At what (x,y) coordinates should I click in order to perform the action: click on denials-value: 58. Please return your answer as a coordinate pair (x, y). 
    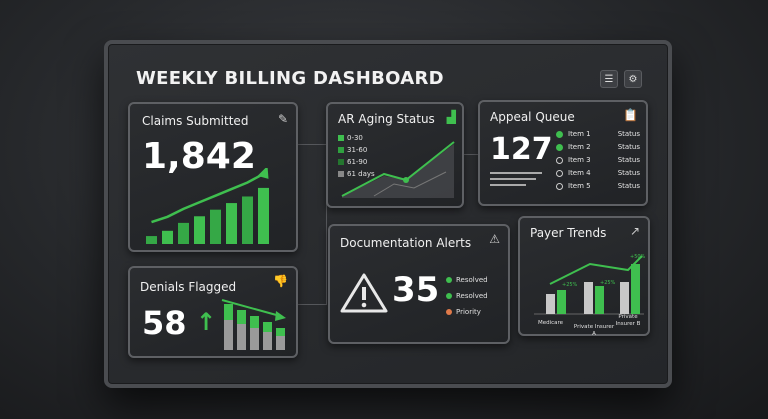
    Looking at the image, I should click on (164, 323).